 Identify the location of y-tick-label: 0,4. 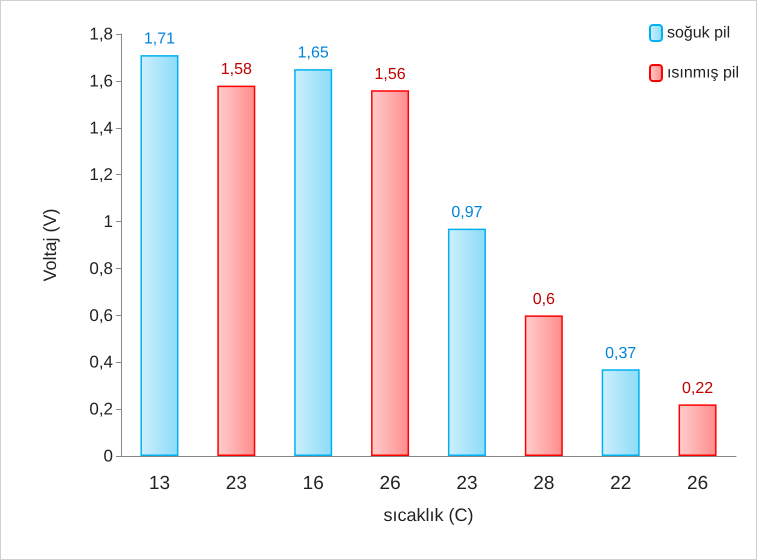
(101, 362).